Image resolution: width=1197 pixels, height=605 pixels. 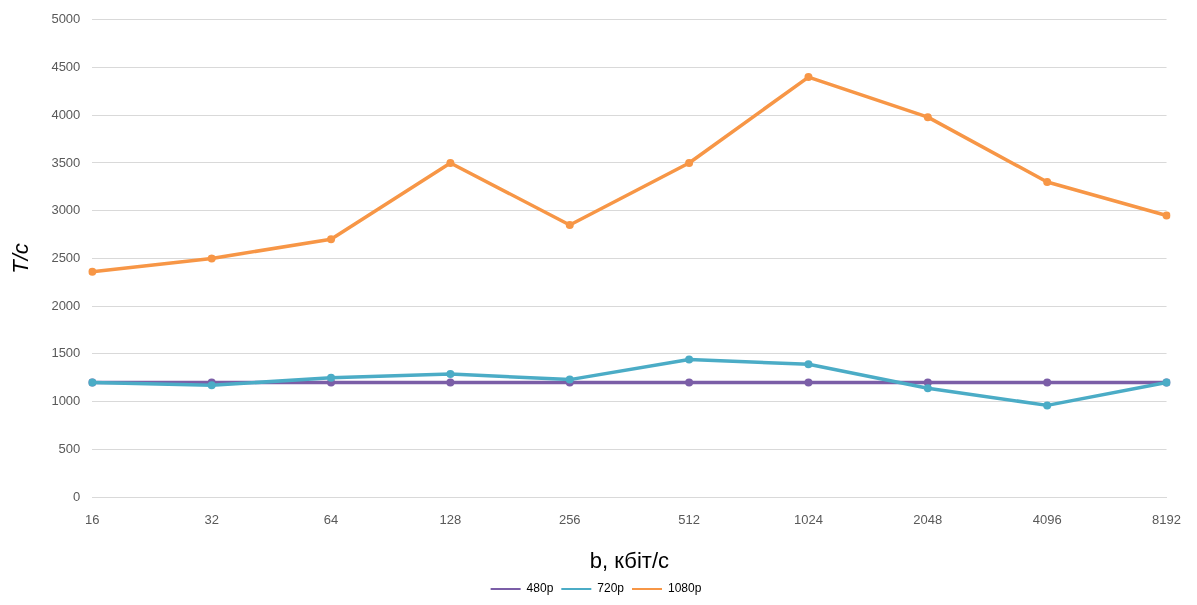 I want to click on y-tick-label: 3500, so click(x=66, y=162).